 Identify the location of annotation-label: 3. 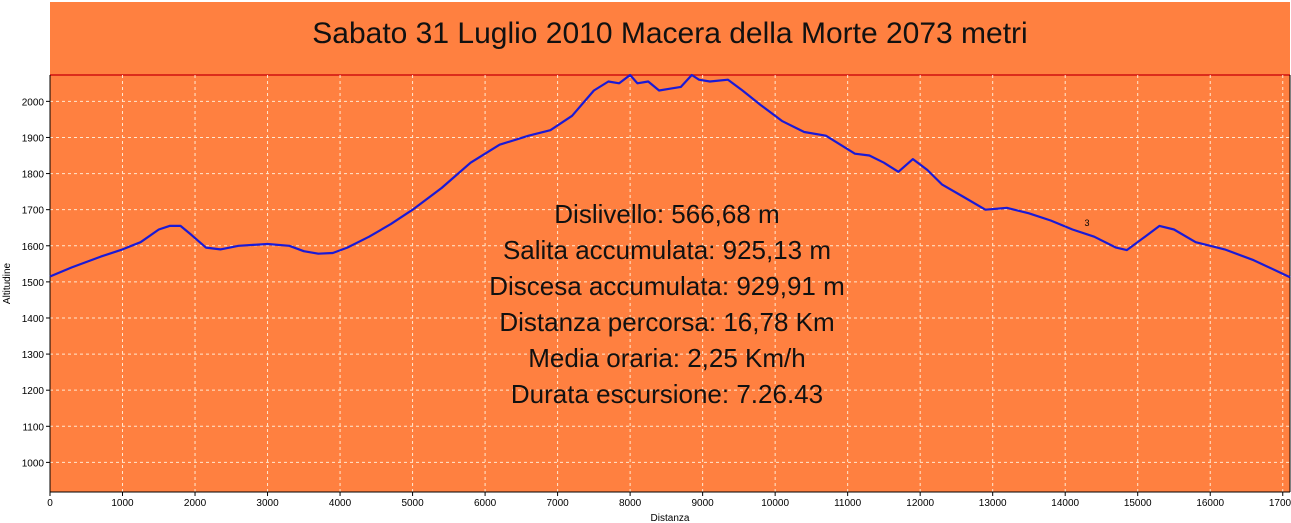
(1086, 223).